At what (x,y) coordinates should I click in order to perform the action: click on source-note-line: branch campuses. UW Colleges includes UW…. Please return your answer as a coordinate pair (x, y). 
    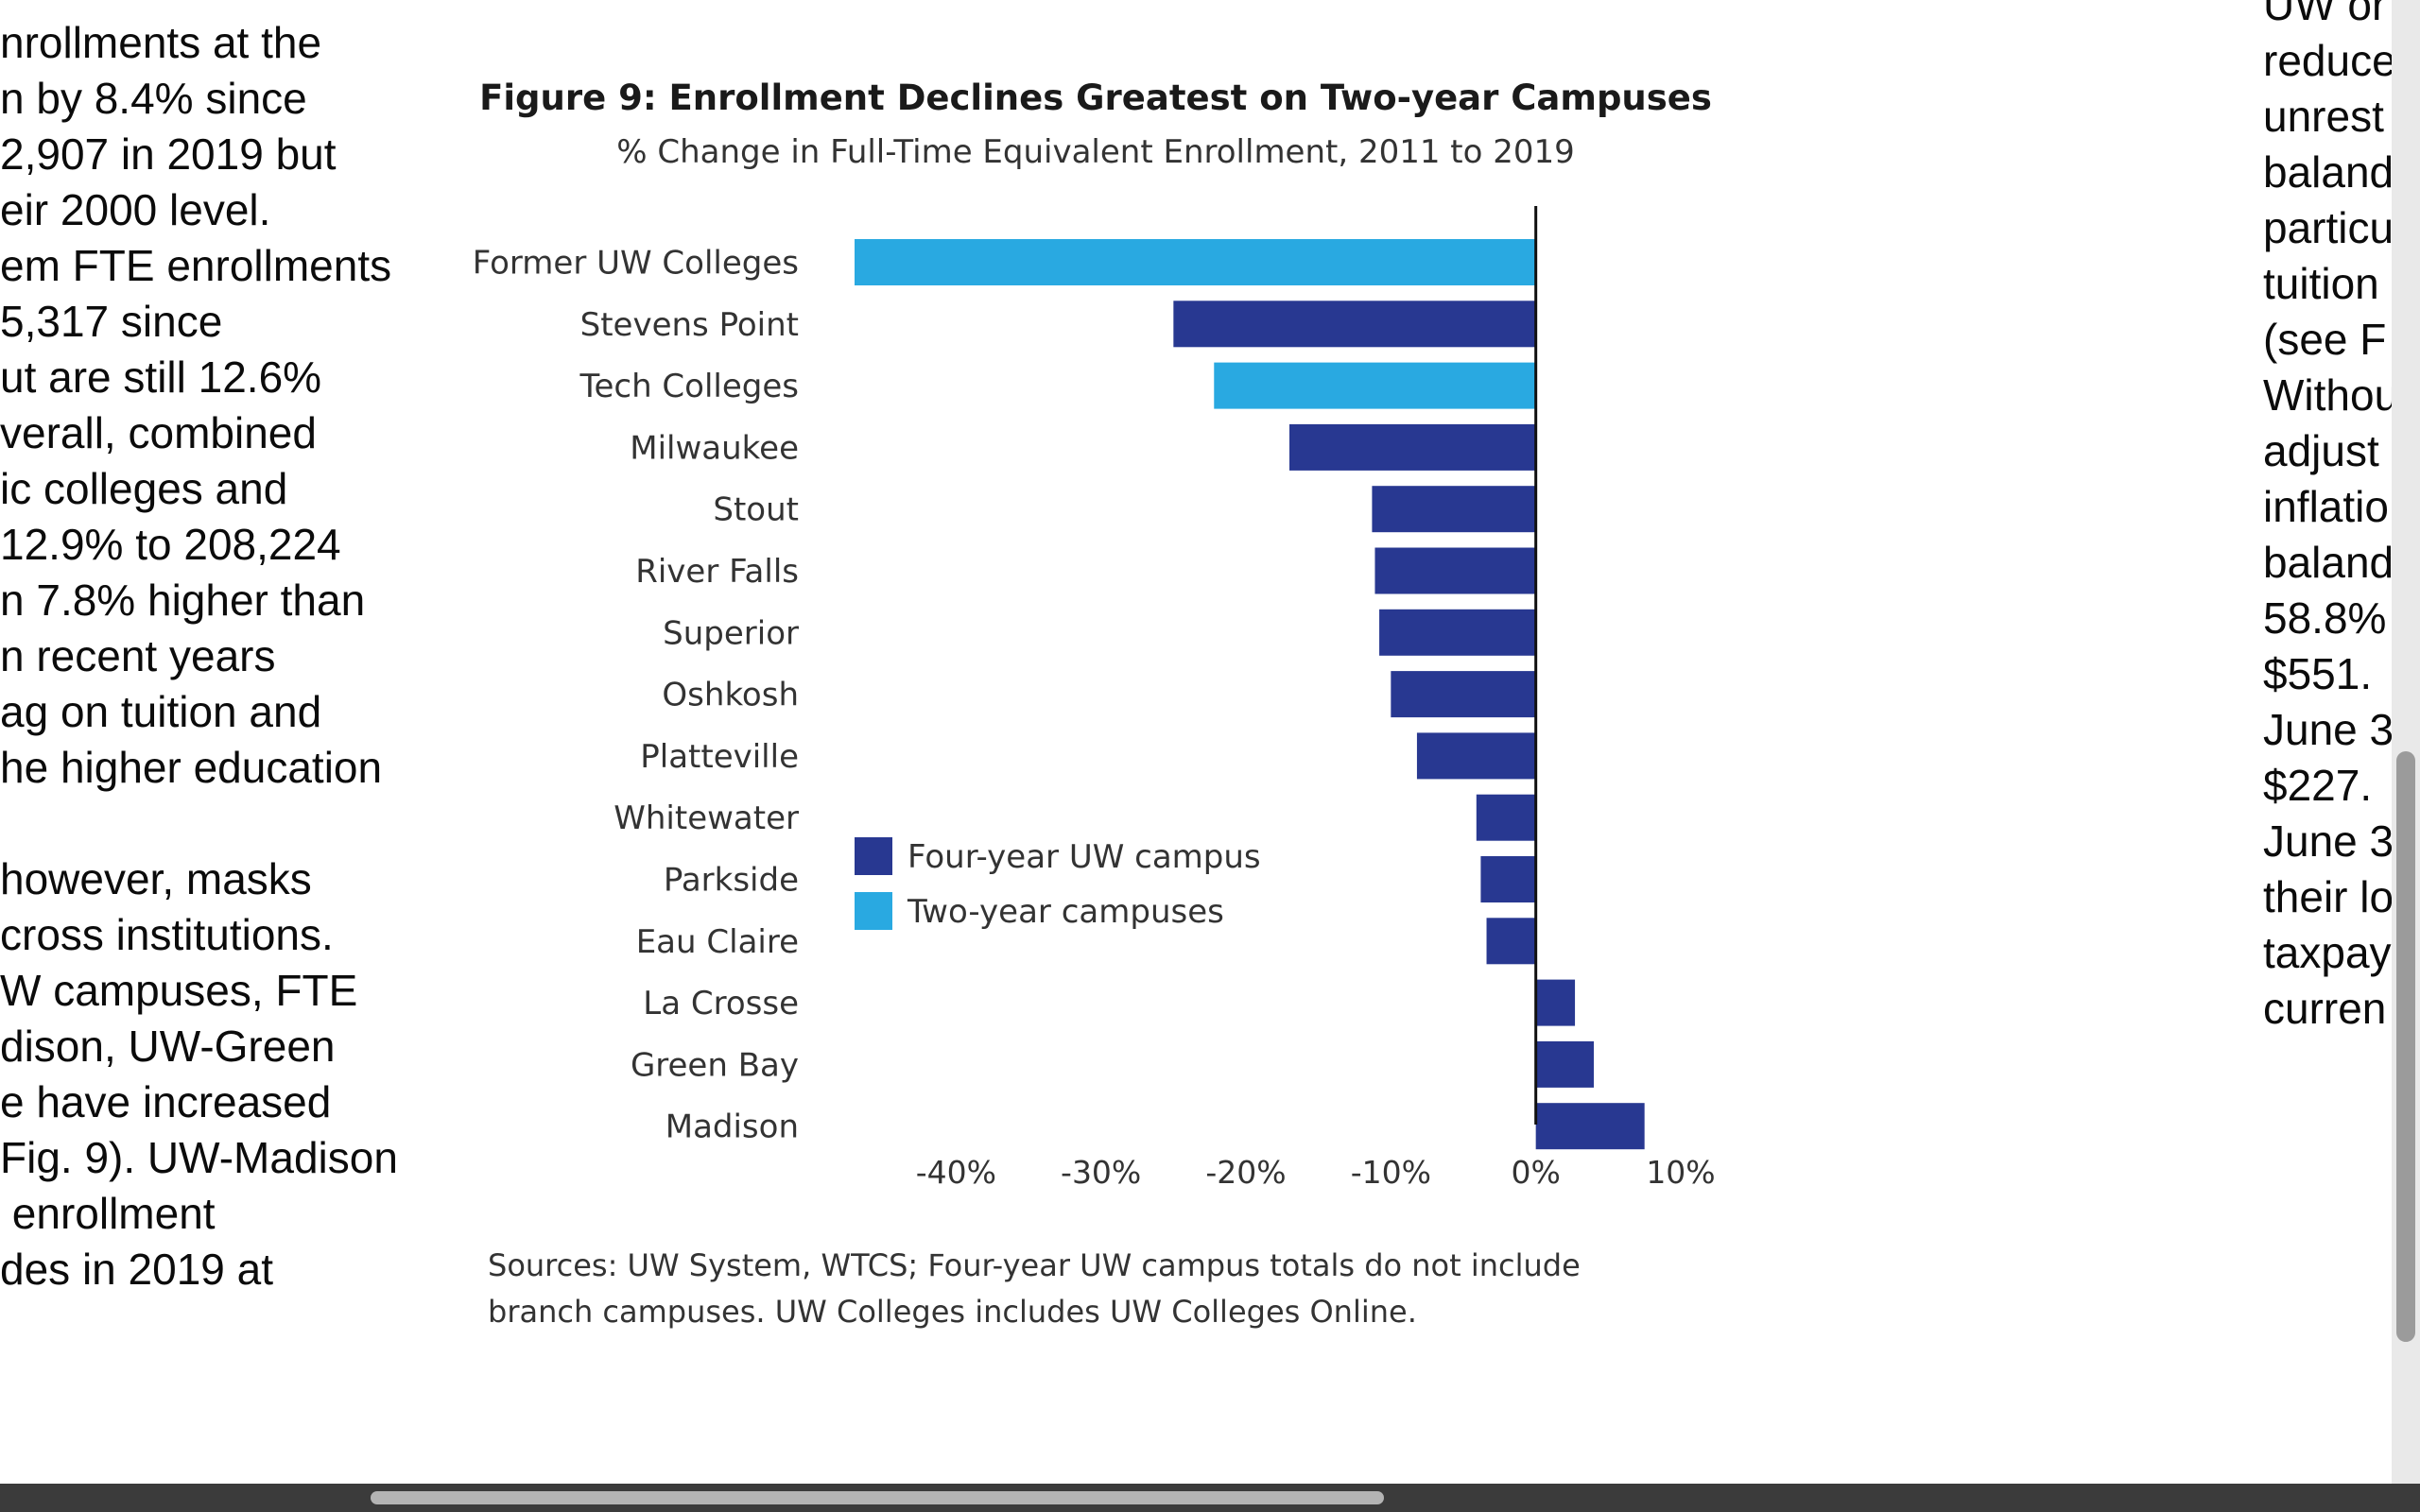
    Looking at the image, I should click on (952, 1312).